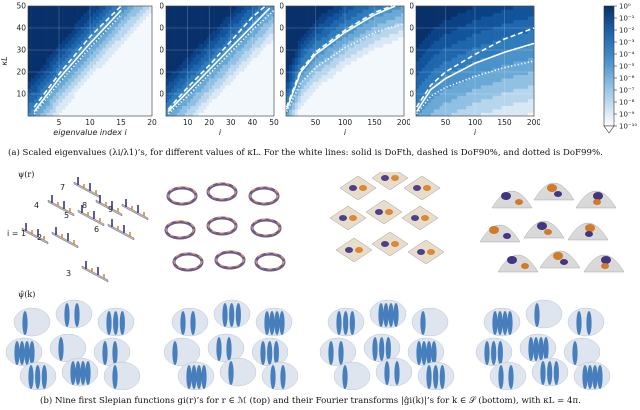  Describe the element at coordinates (403, 122) in the screenshot. I see `x-tick-label: 200` at that location.